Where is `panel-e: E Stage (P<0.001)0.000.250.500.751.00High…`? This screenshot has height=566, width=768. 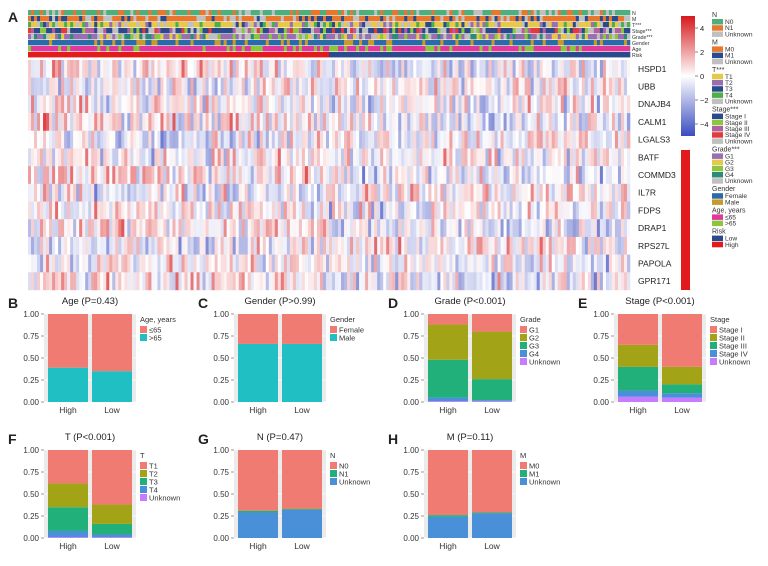 panel-e: E Stage (P<0.001)0.000.250.500.751.00High… is located at coordinates (664, 355).